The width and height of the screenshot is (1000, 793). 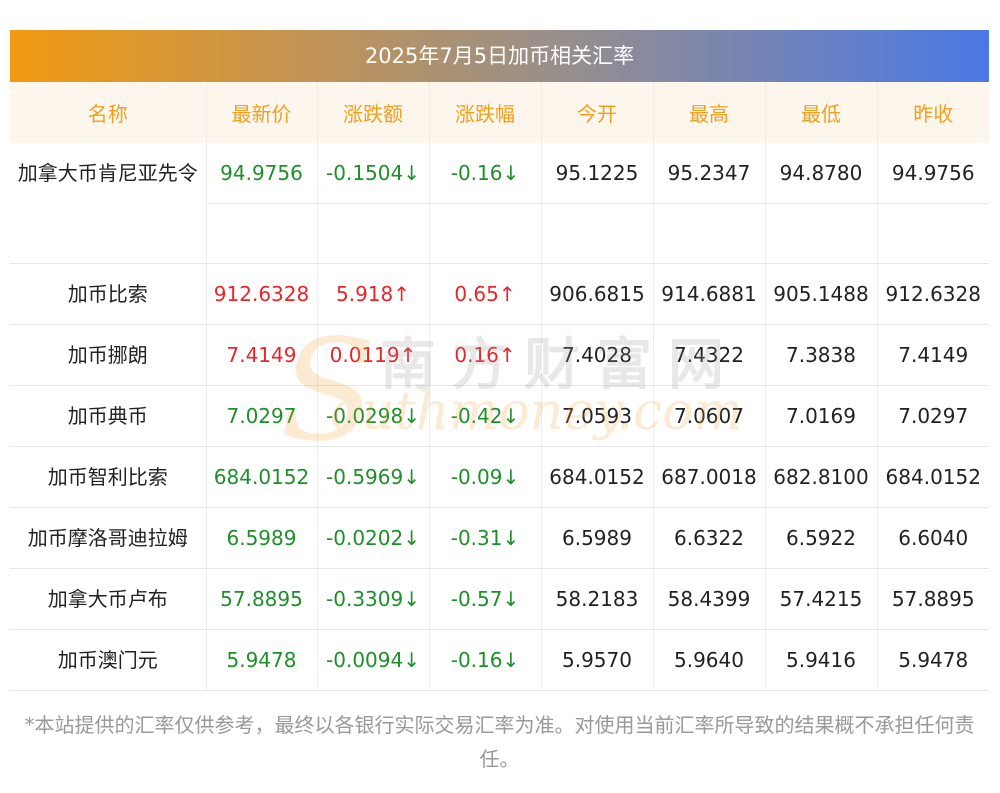 What do you see at coordinates (820, 203) in the screenshot?
I see `cell-low: 94.8780` at bounding box center [820, 203].